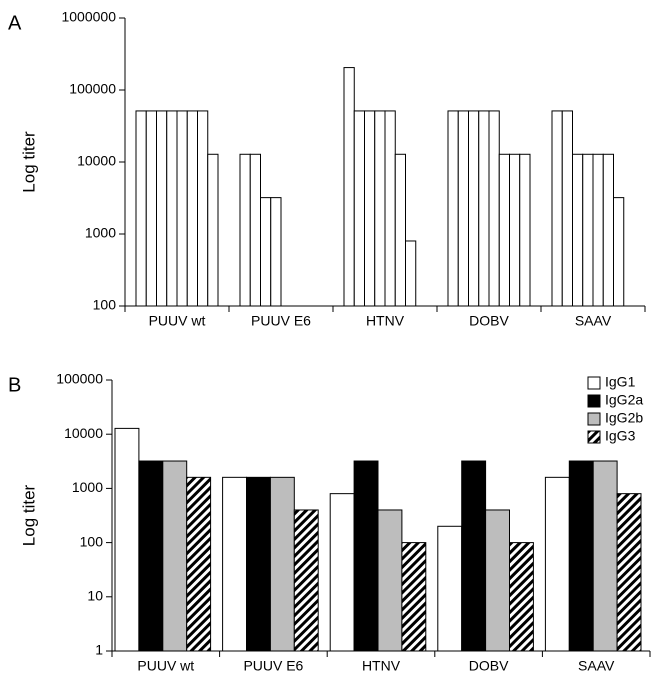 This screenshot has width=656, height=675. I want to click on panel-label: A, so click(15, 23).